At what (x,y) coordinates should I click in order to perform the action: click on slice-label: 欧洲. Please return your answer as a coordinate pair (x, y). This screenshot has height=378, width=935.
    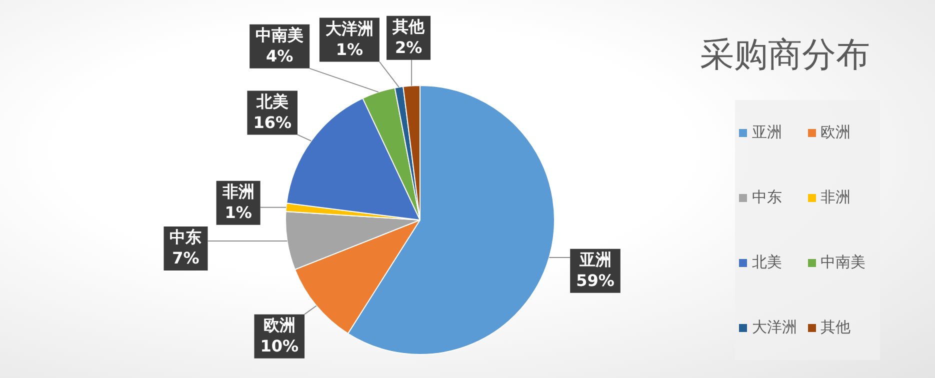
    Looking at the image, I should click on (279, 324).